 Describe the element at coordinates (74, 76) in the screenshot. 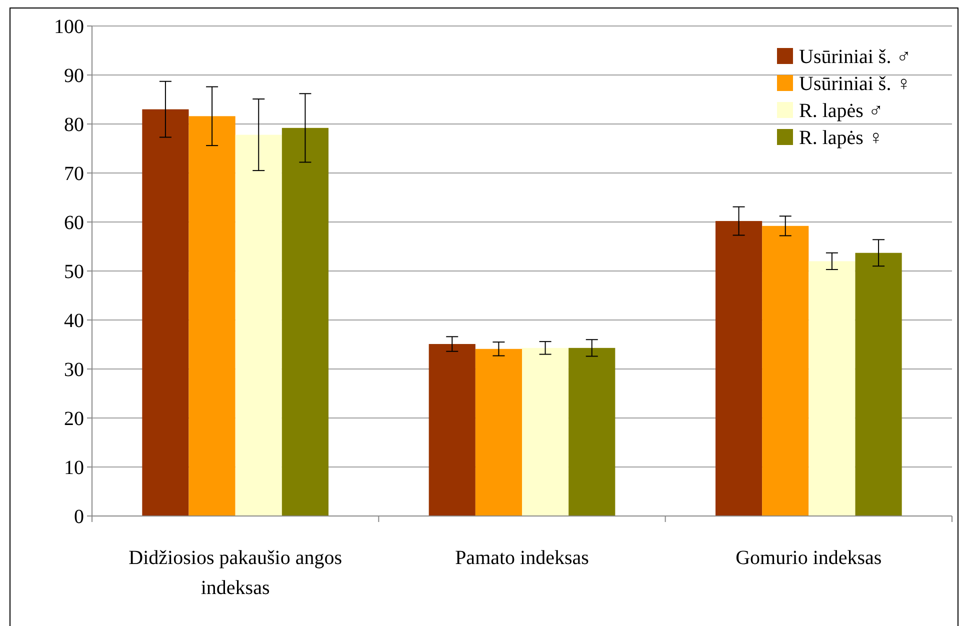

I see `y-tick-label: 90` at that location.